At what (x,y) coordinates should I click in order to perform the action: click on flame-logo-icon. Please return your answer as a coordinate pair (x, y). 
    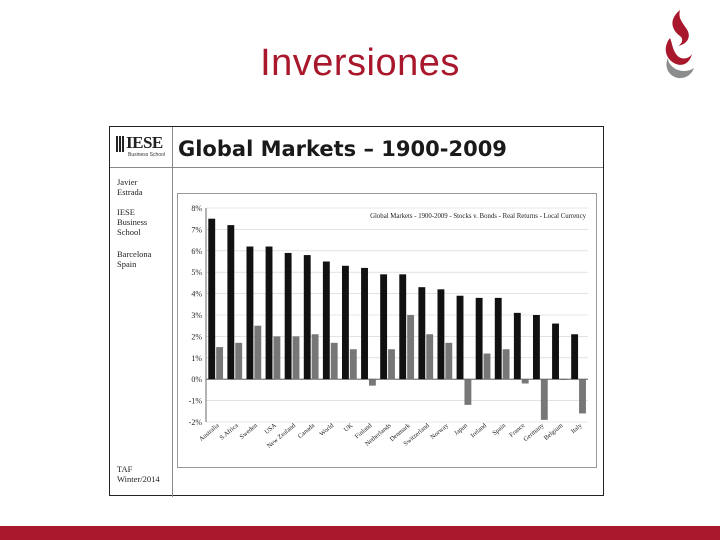
    Looking at the image, I should click on (679, 44).